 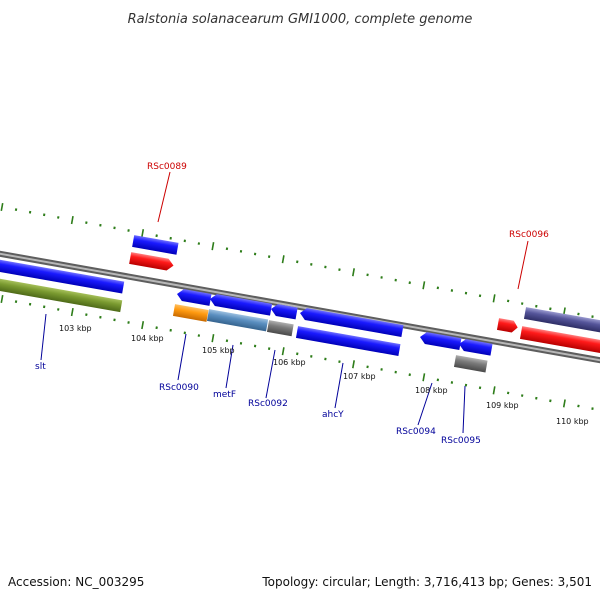 What do you see at coordinates (167, 167) in the screenshot?
I see `gene-label-RSc0089: RSc0089` at bounding box center [167, 167].